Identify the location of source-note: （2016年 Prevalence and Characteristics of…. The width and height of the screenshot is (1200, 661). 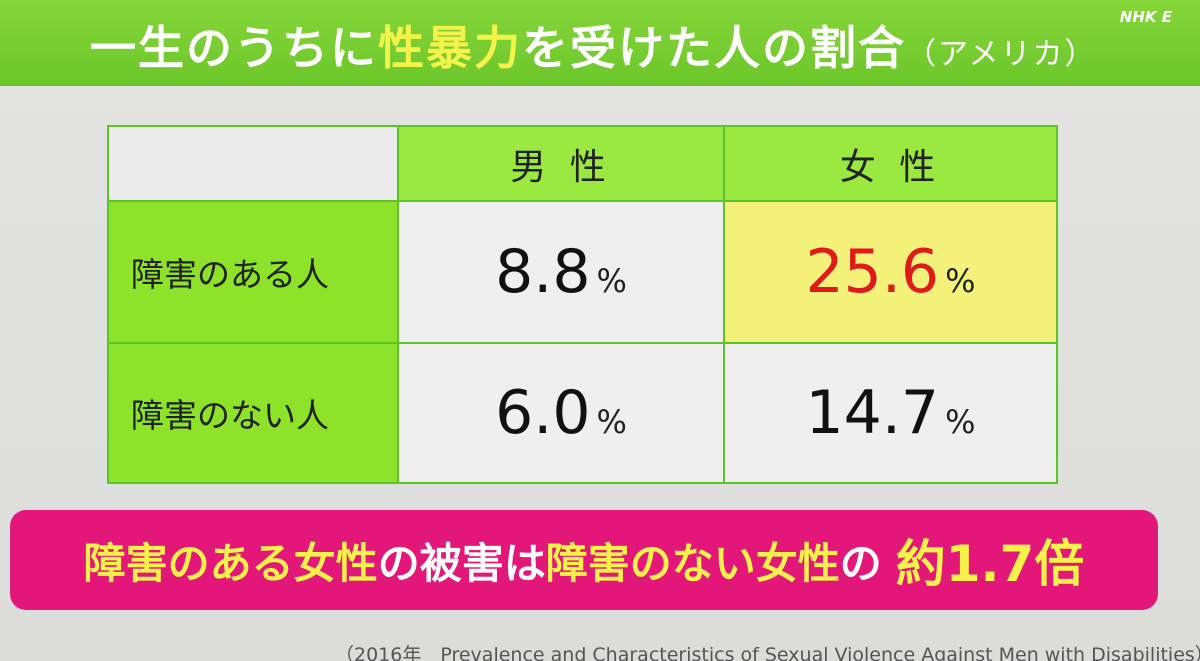
(767, 652).